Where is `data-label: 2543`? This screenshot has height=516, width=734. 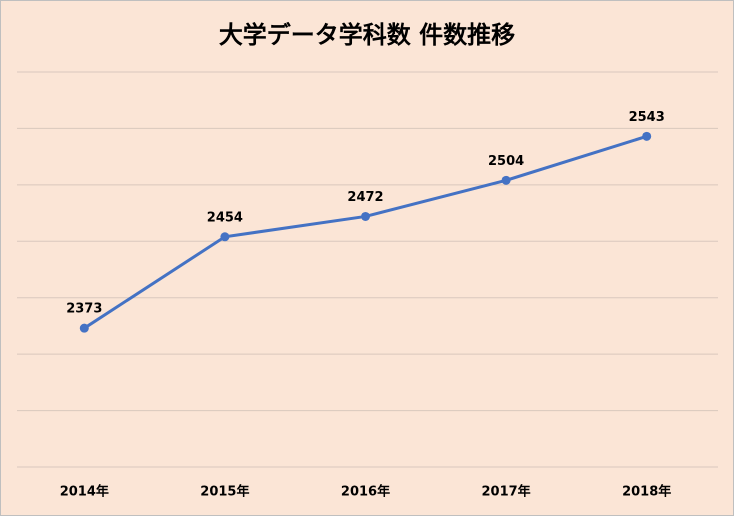 data-label: 2543 is located at coordinates (647, 117).